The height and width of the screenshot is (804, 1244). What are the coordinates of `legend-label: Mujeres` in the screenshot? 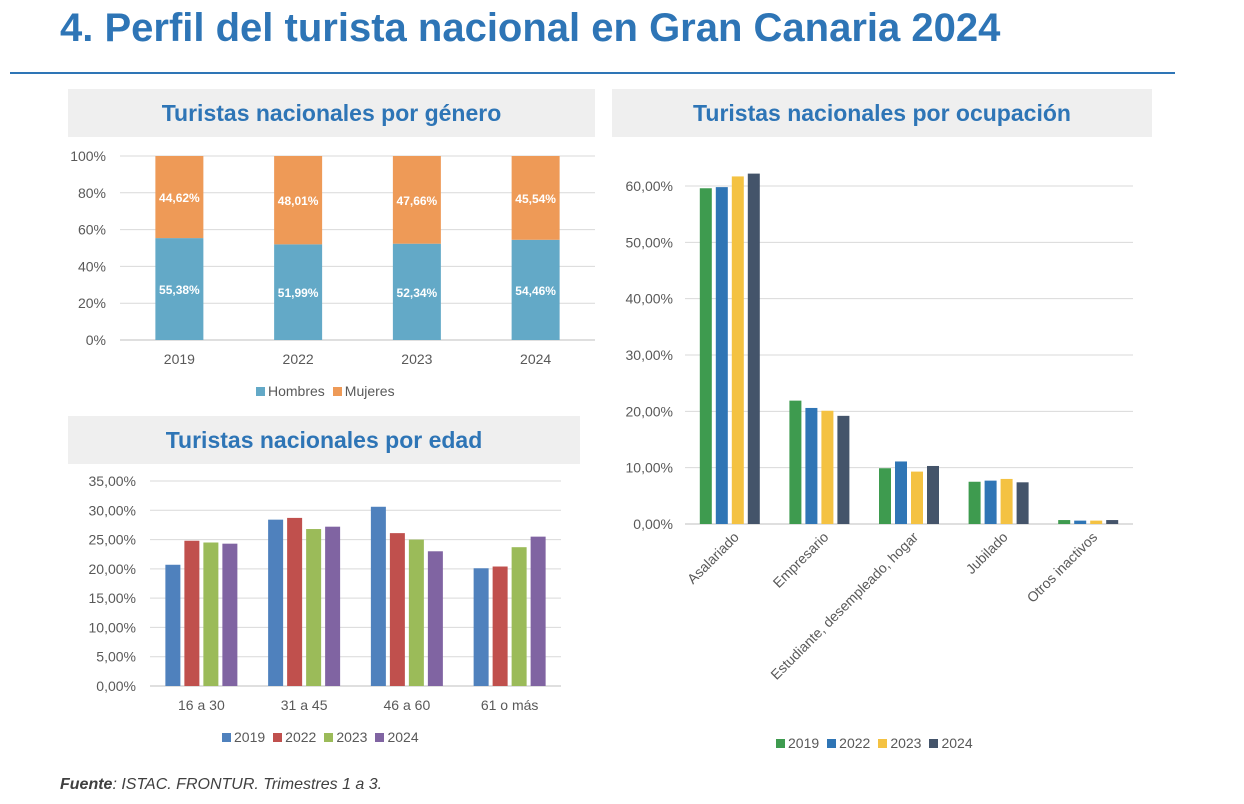 It's located at (369, 391).